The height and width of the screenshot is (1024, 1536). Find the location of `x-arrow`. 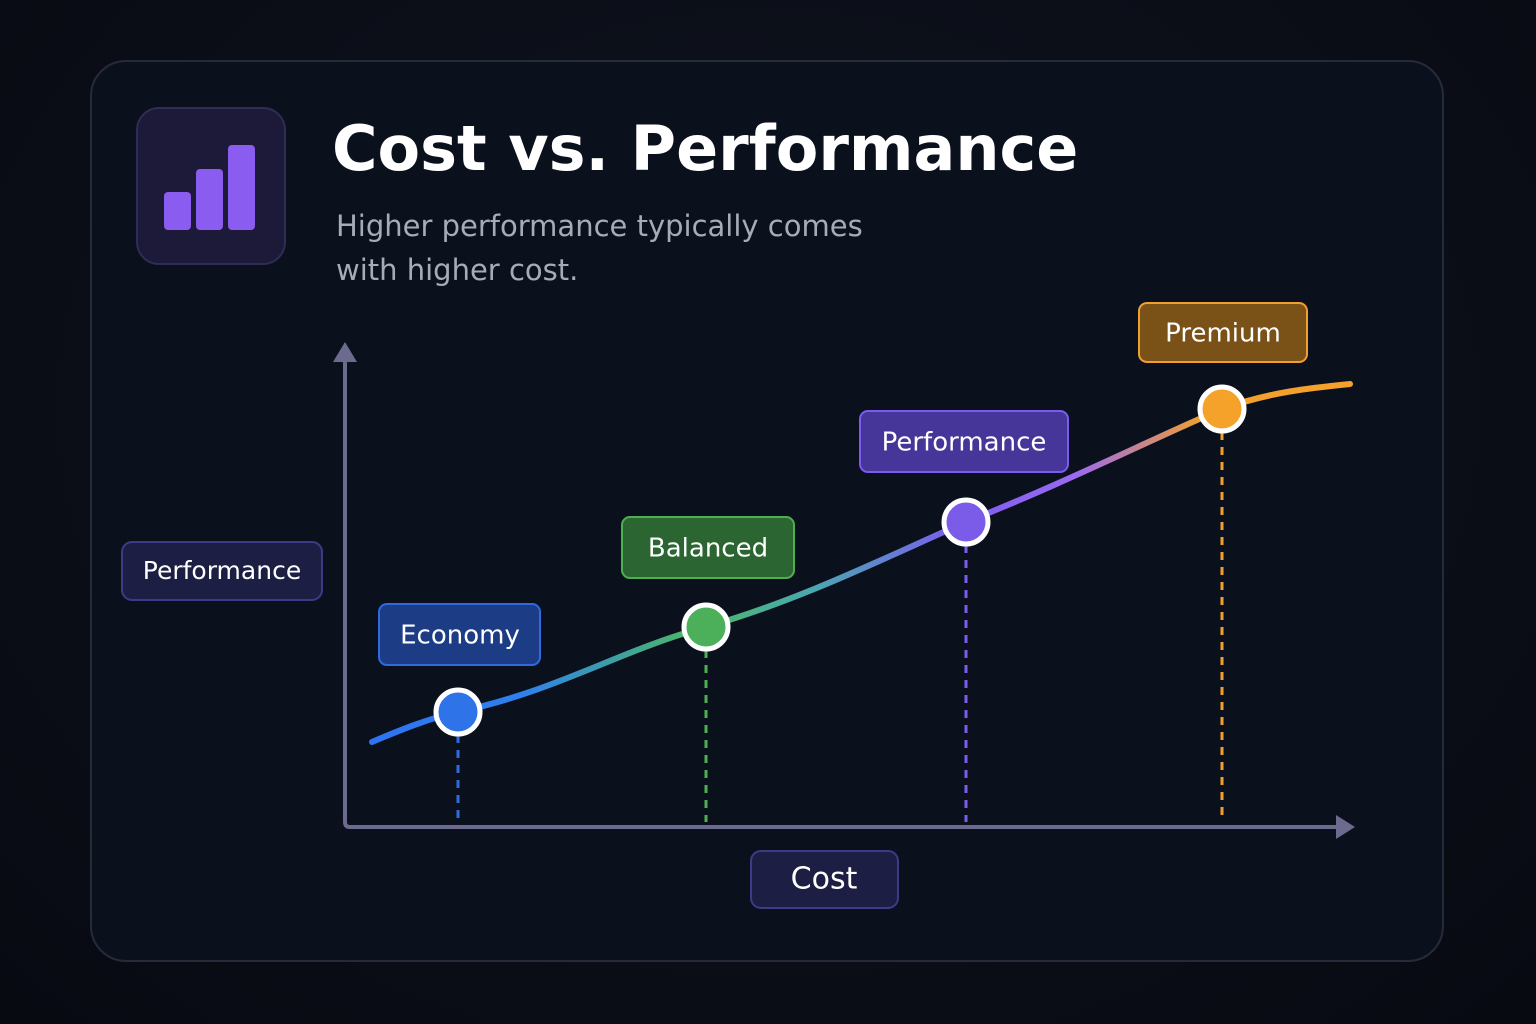

x-arrow is located at coordinates (1345, 827).